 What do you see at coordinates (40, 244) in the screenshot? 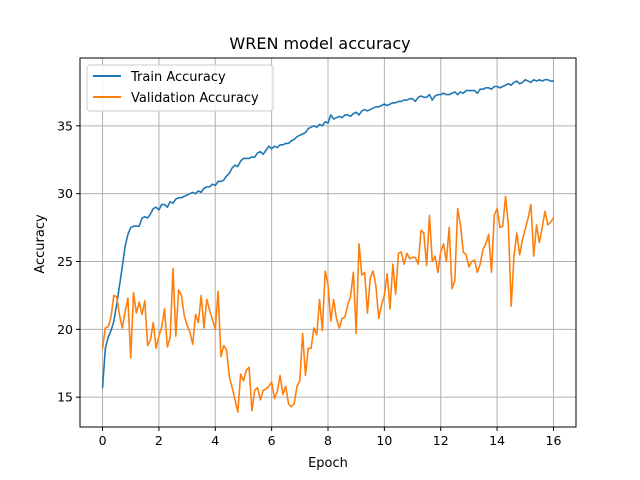
I see `y-axis-label: Accuracy` at bounding box center [40, 244].